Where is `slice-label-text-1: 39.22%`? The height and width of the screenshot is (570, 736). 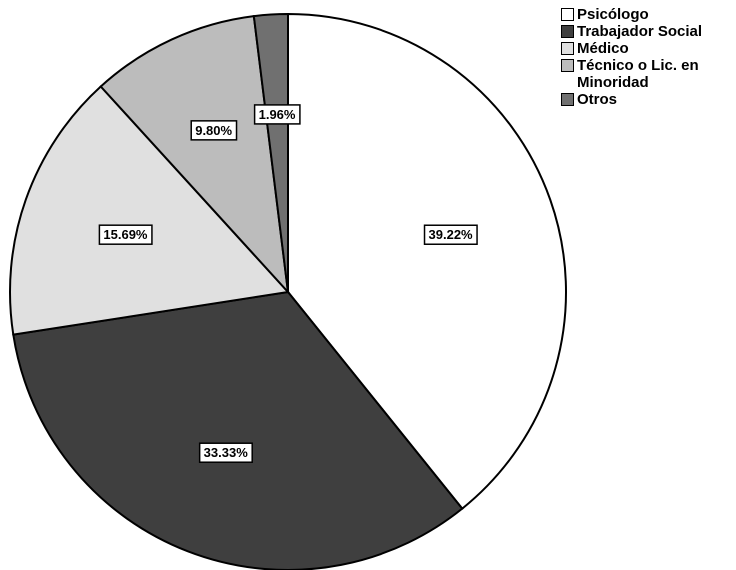 slice-label-text-1: 39.22% is located at coordinates (451, 234).